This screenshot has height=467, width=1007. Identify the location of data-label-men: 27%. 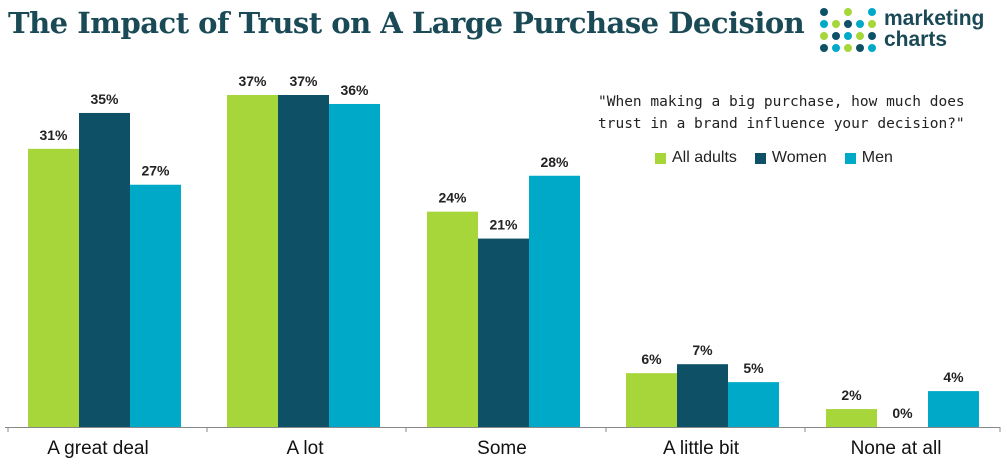
(155, 171).